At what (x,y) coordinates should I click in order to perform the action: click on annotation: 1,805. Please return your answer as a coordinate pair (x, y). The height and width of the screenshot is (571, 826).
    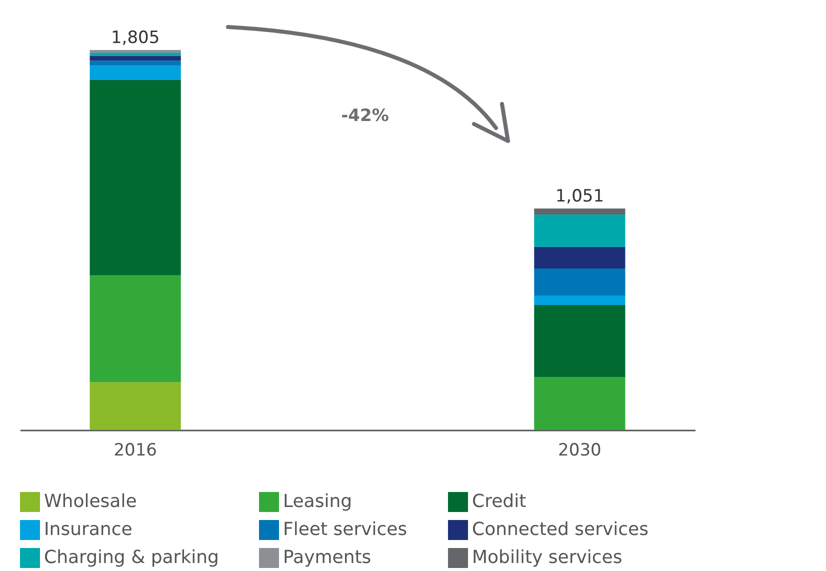
    Looking at the image, I should click on (135, 38).